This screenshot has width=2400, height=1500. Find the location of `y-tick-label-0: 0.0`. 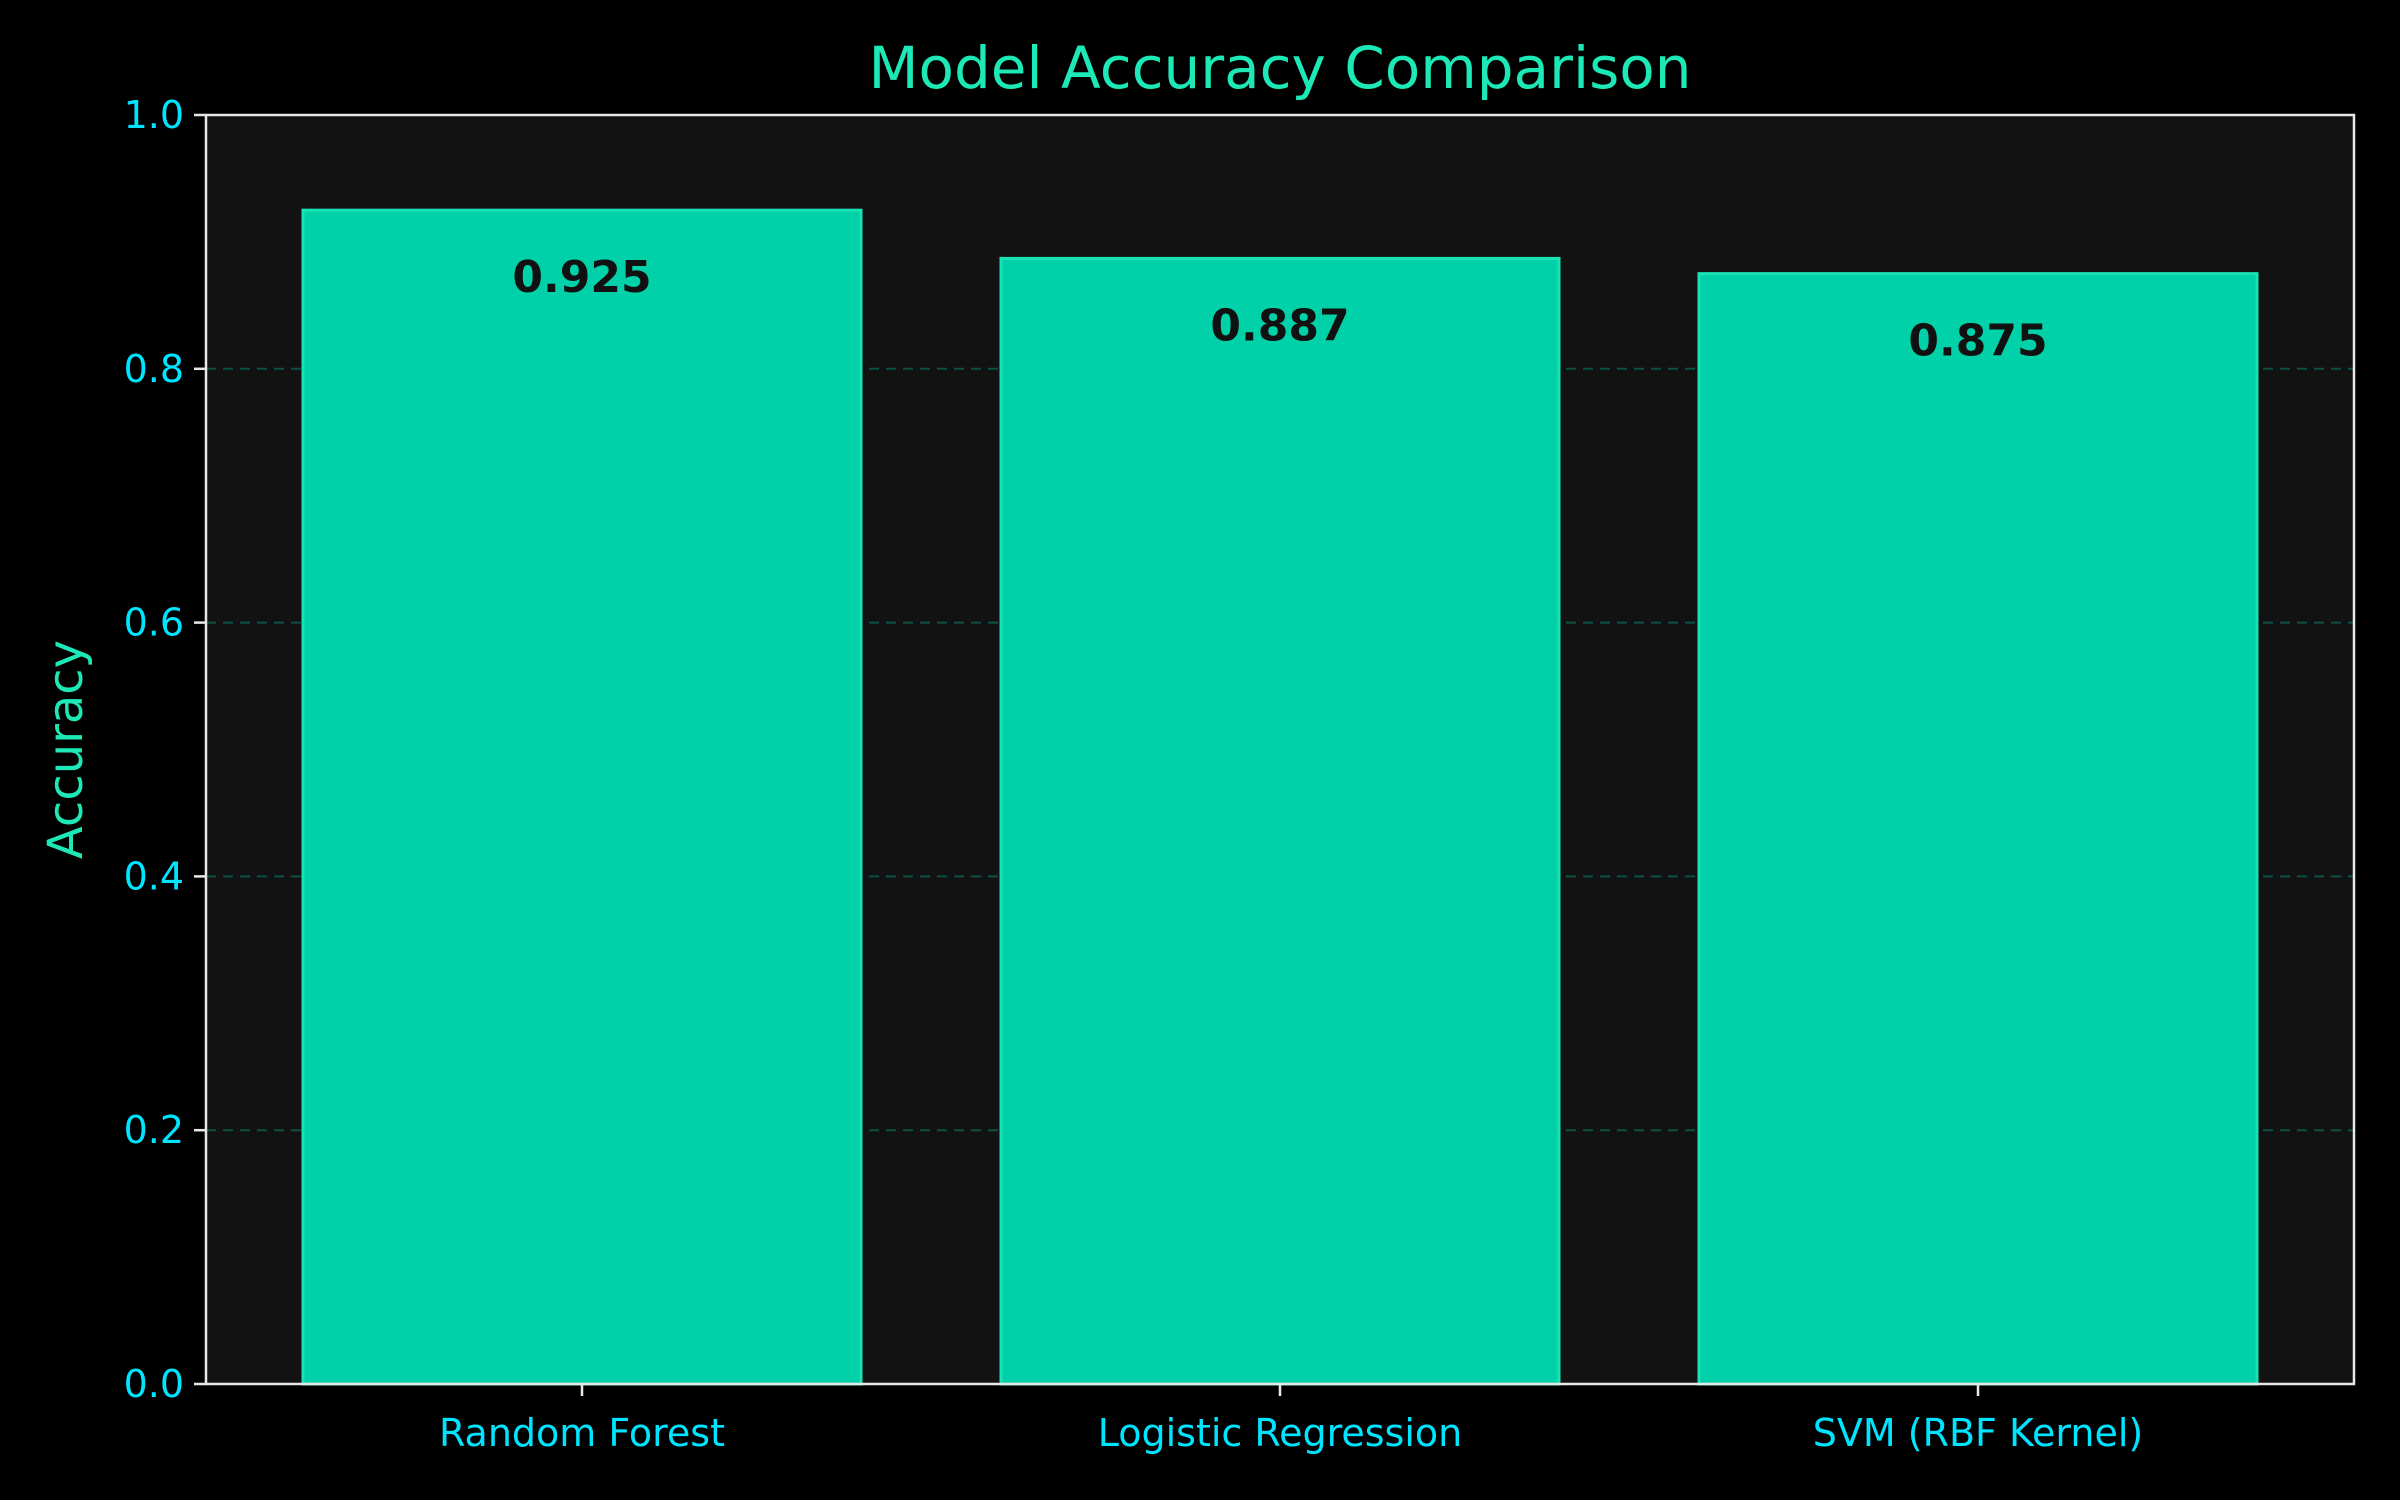

y-tick-label-0: 0.0 is located at coordinates (154, 1384).